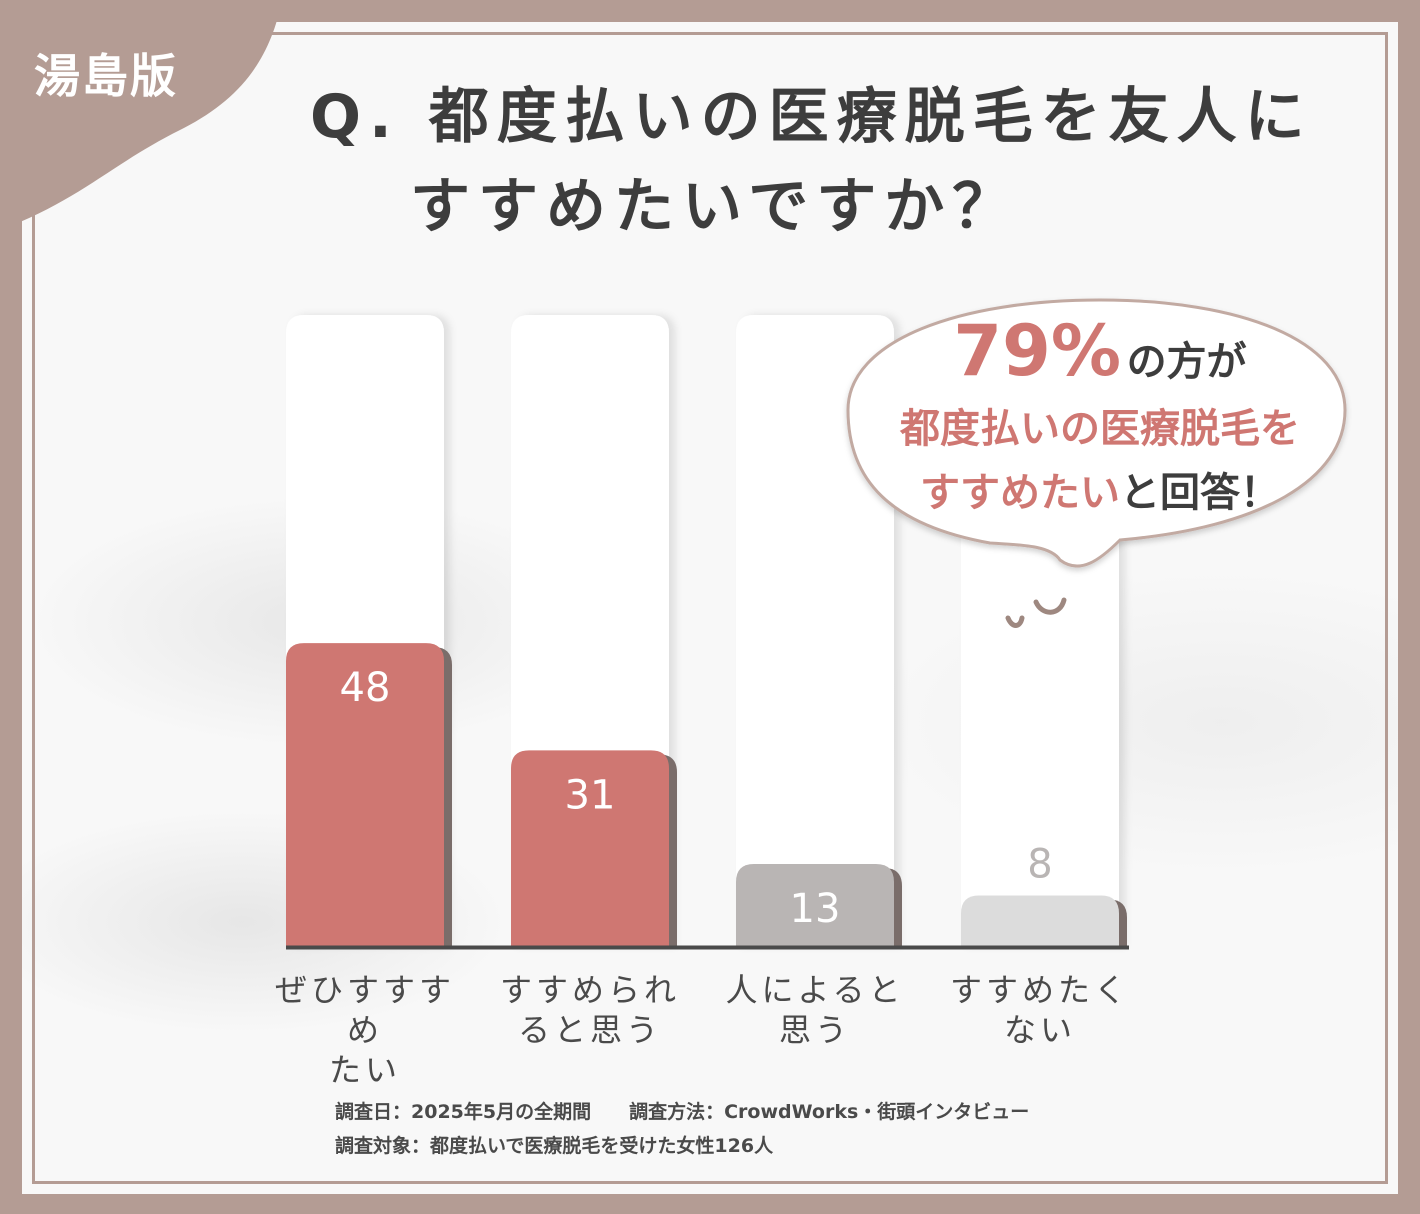  Describe the element at coordinates (715, 207) in the screenshot. I see `title-line-2: すすめたいですか？` at that location.